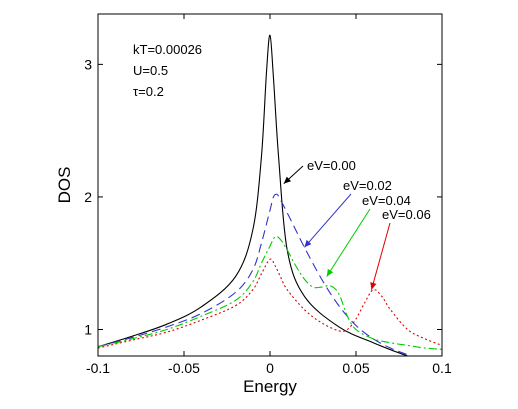 This screenshot has height=409, width=518. I want to click on y-tick-label: 2, so click(88, 197).